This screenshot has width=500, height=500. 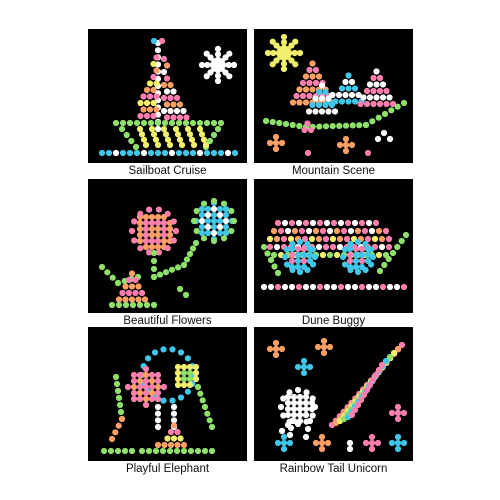 What do you see at coordinates (333, 171) in the screenshot?
I see `design-caption-mountain: Mountain Scene` at bounding box center [333, 171].